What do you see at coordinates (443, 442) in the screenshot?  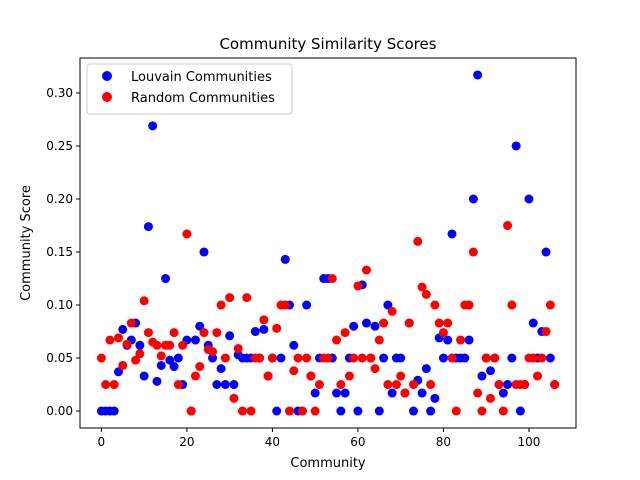 I see `x-tick-label-4: 80` at bounding box center [443, 442].